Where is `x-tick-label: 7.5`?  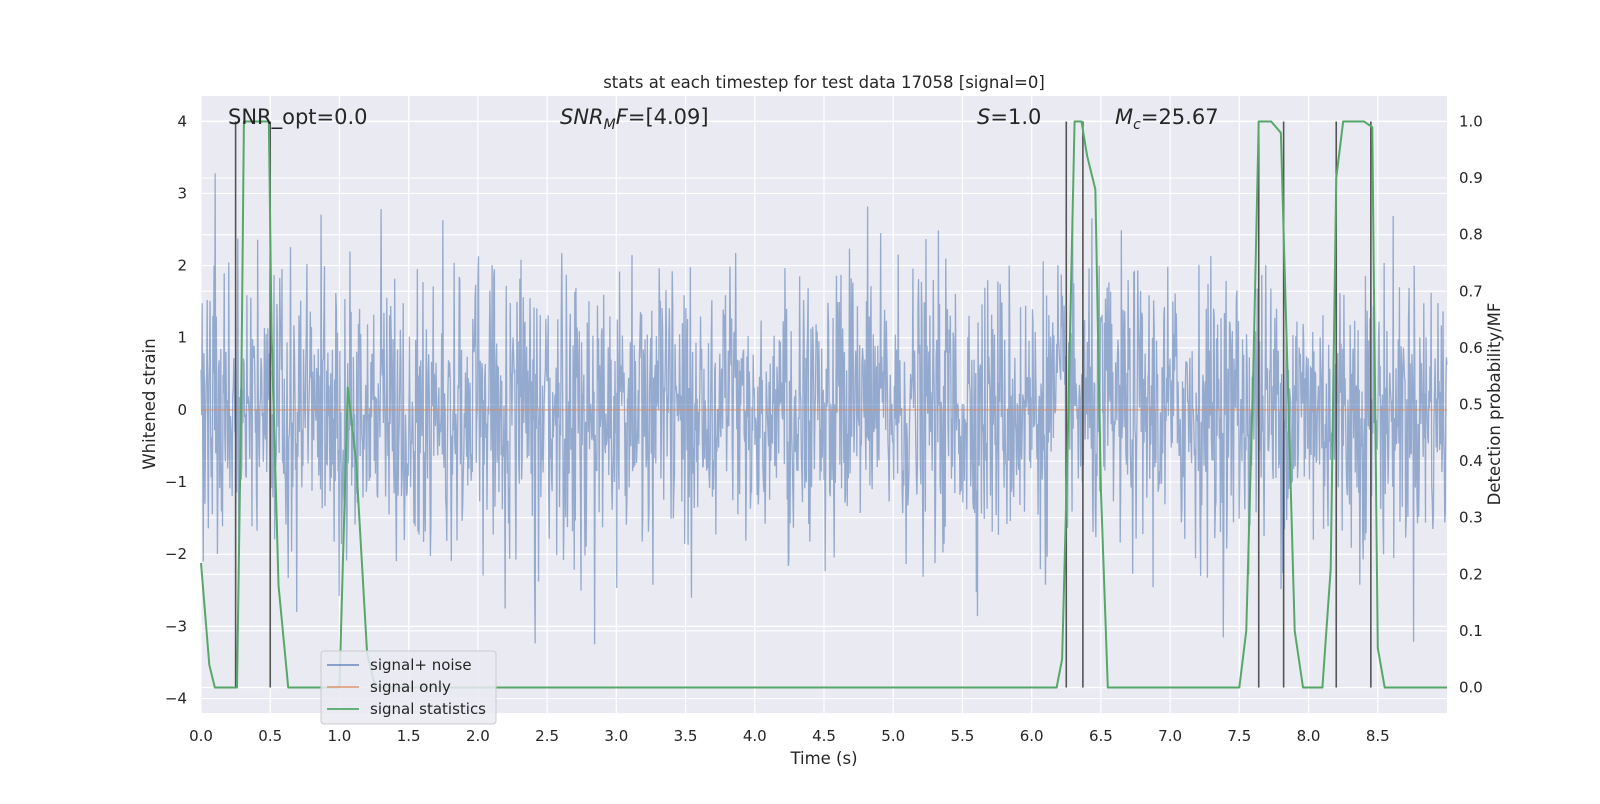 x-tick-label: 7.5 is located at coordinates (1239, 736).